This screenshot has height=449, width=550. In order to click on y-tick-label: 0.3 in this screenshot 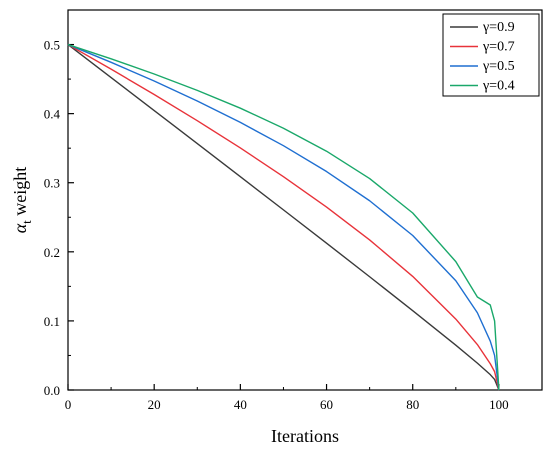, I will do `click(52, 183)`.